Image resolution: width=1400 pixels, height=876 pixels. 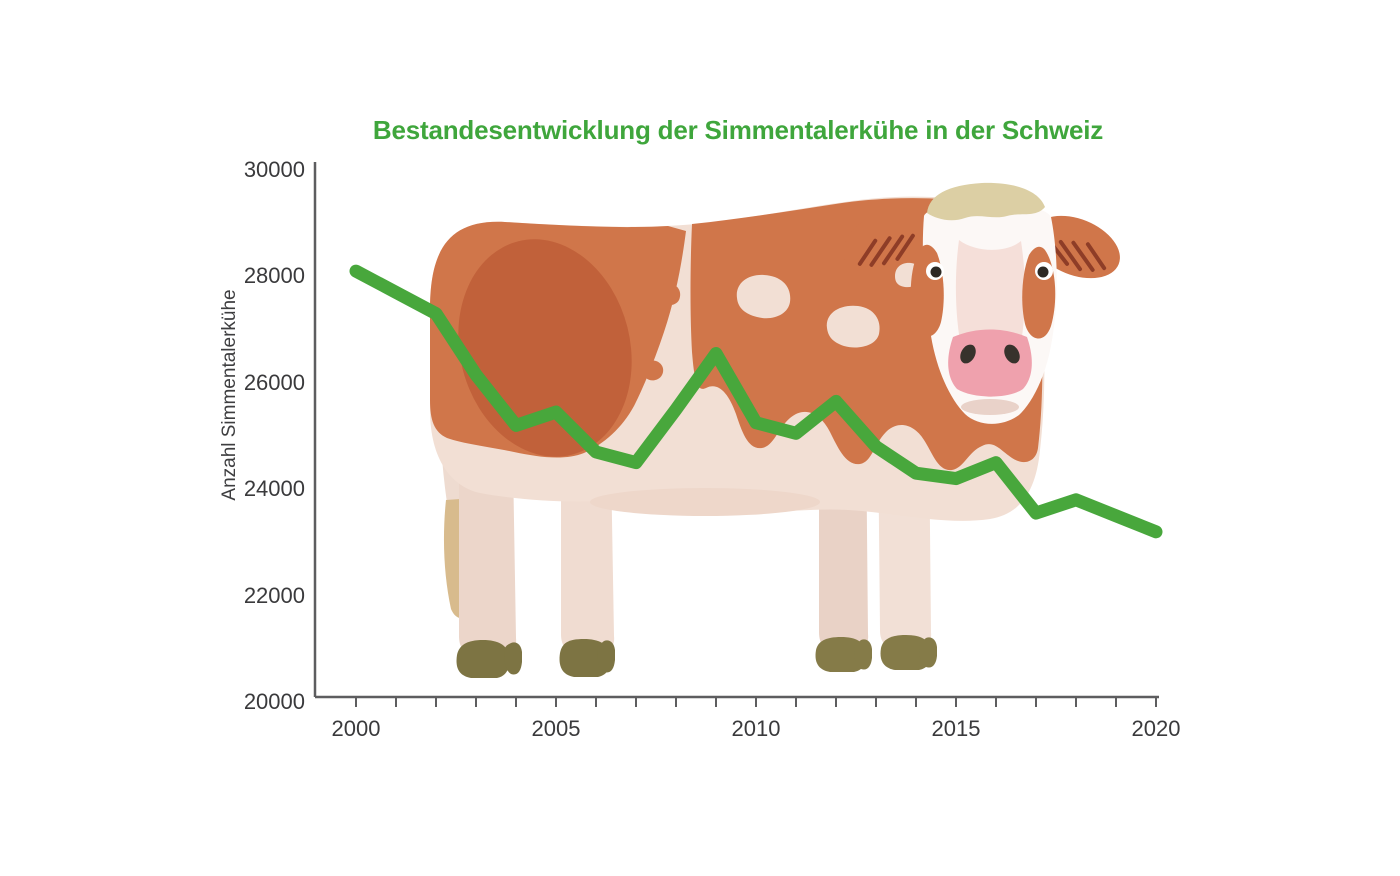 What do you see at coordinates (274, 701) in the screenshot?
I see `y-tick-label: 20000` at bounding box center [274, 701].